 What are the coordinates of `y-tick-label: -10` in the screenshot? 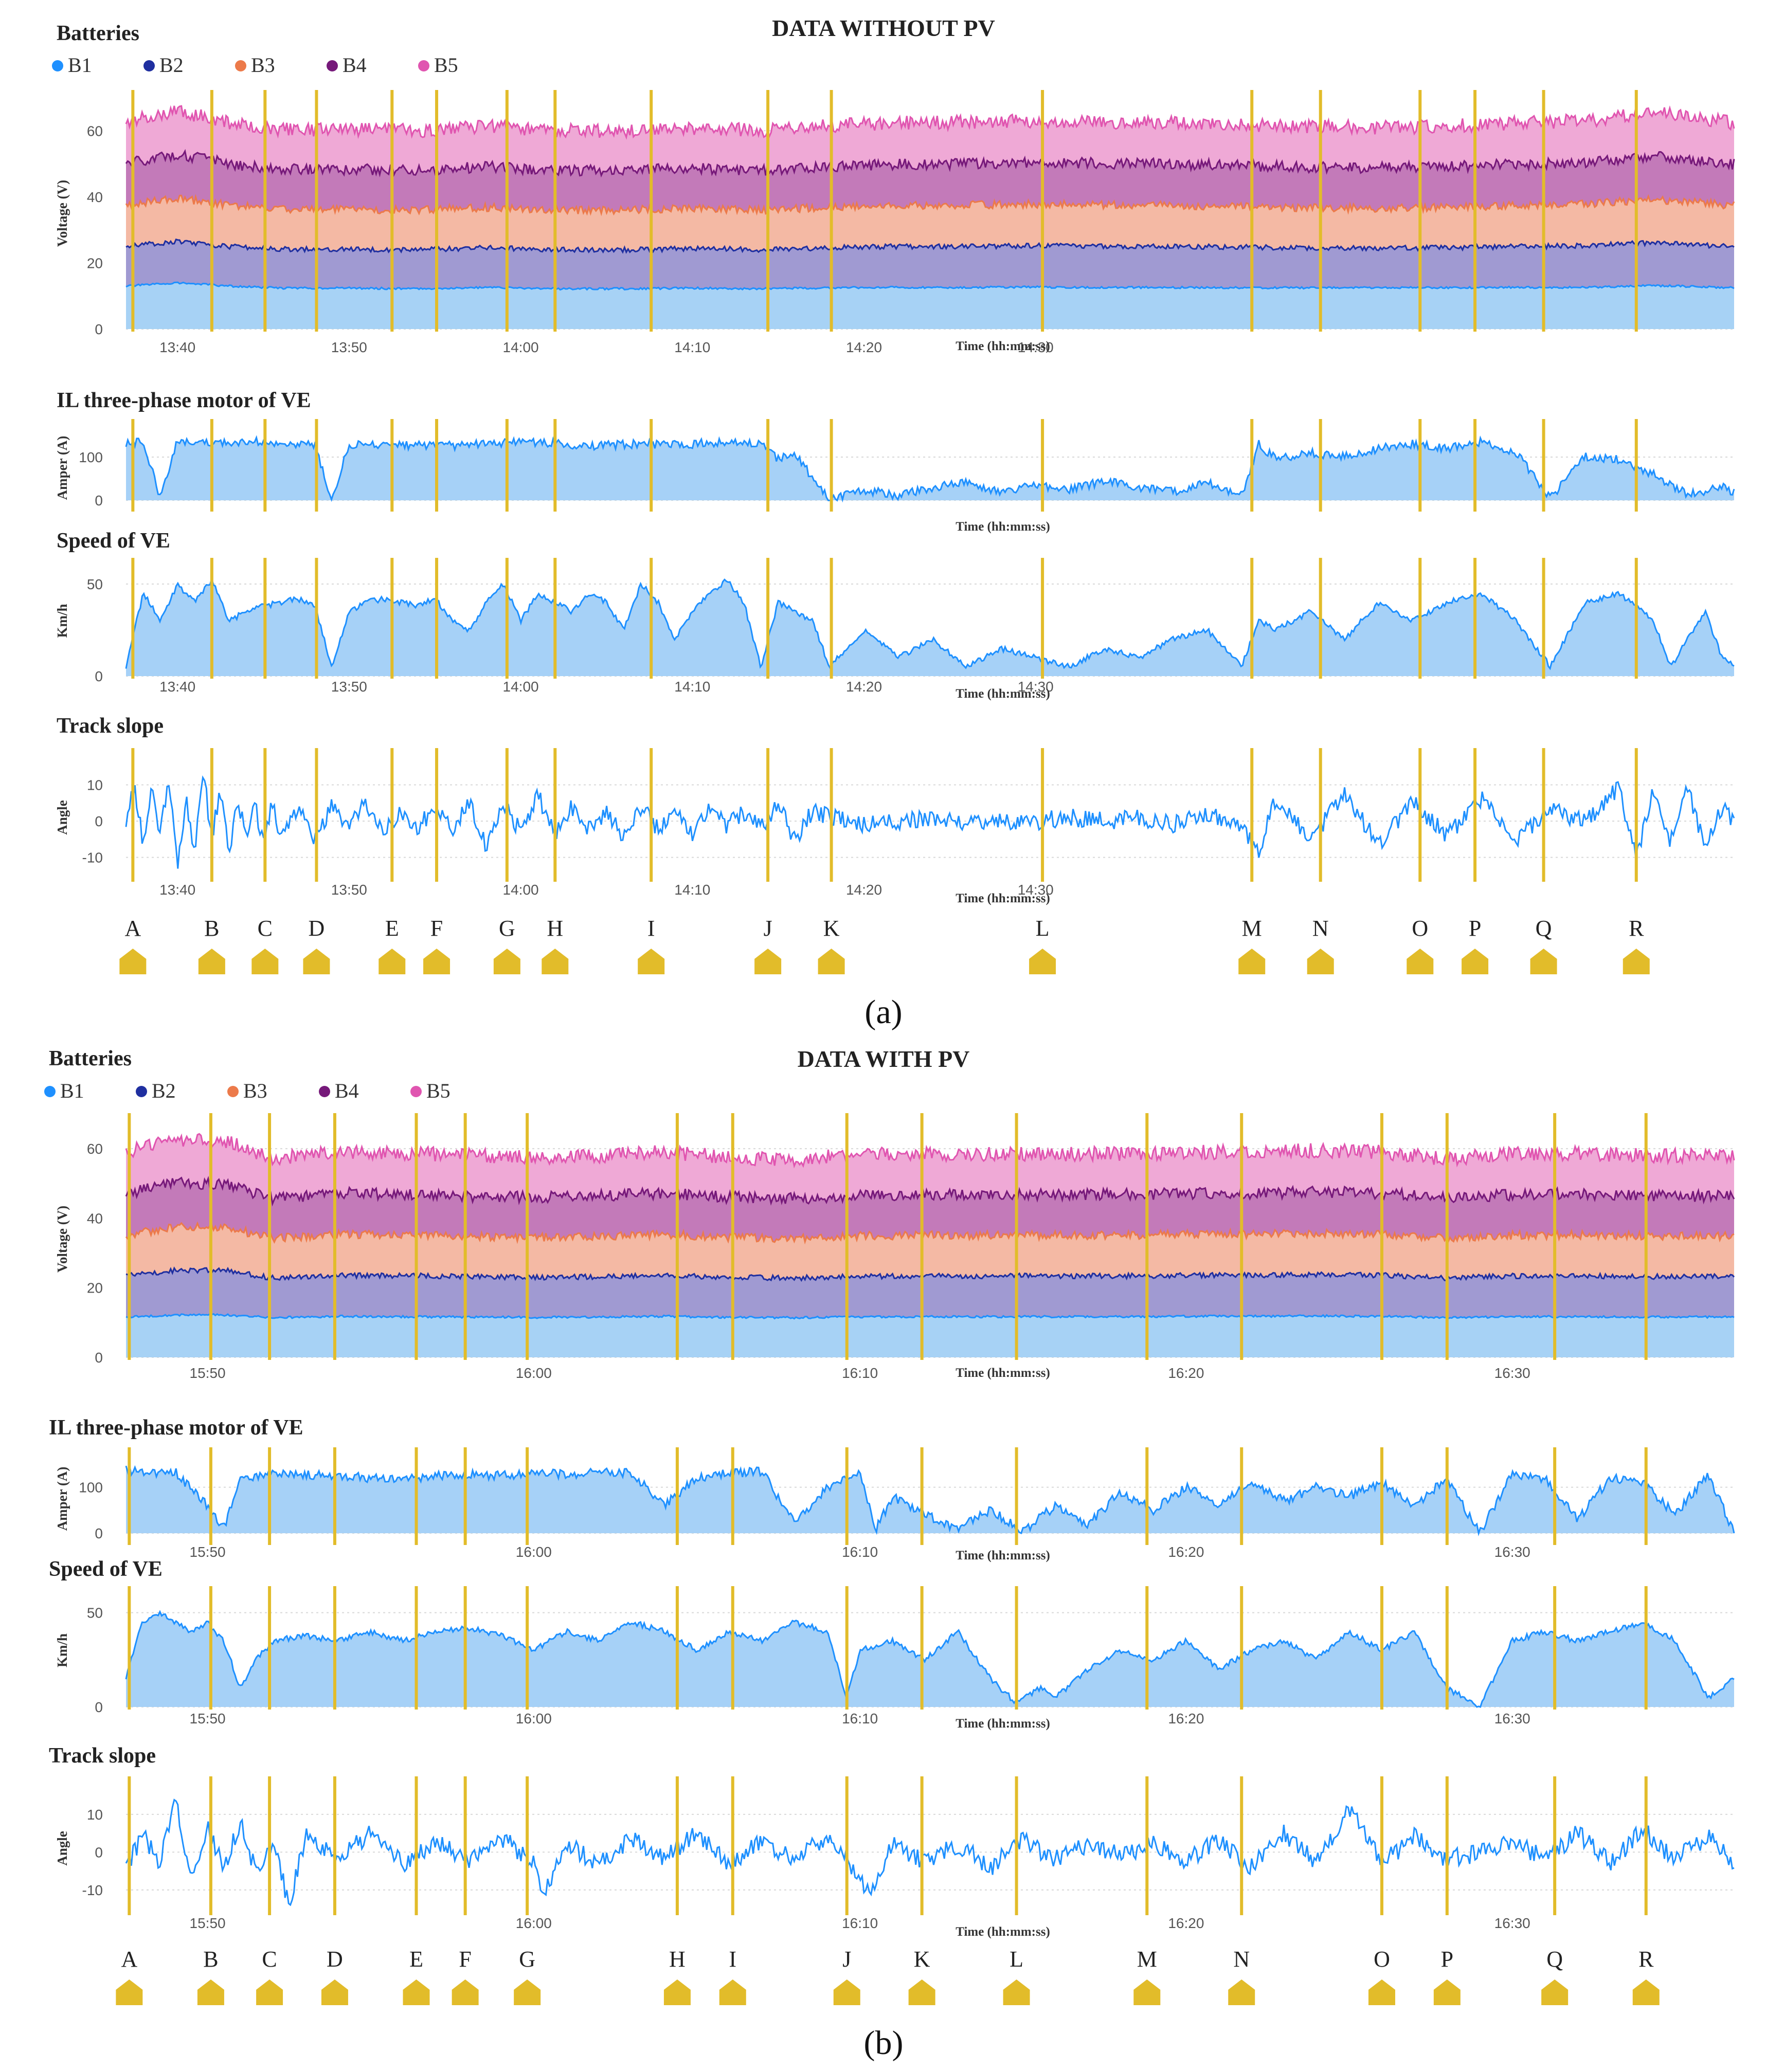 It's located at (92, 858).